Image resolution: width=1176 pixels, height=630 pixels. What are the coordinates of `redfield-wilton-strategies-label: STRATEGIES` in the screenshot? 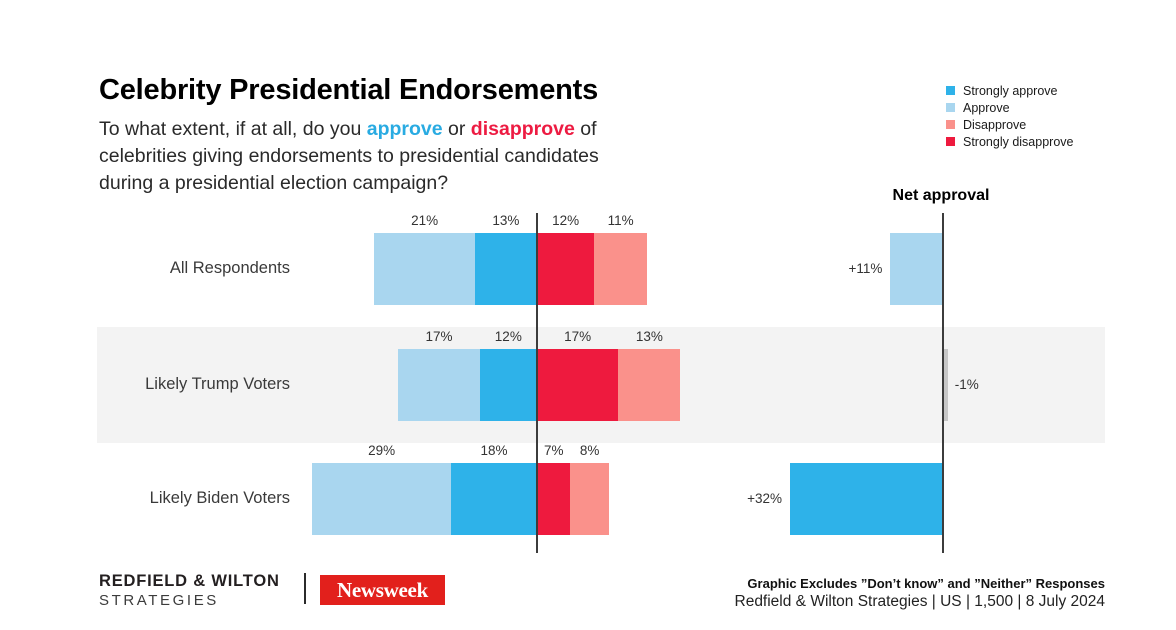 It's located at (159, 600).